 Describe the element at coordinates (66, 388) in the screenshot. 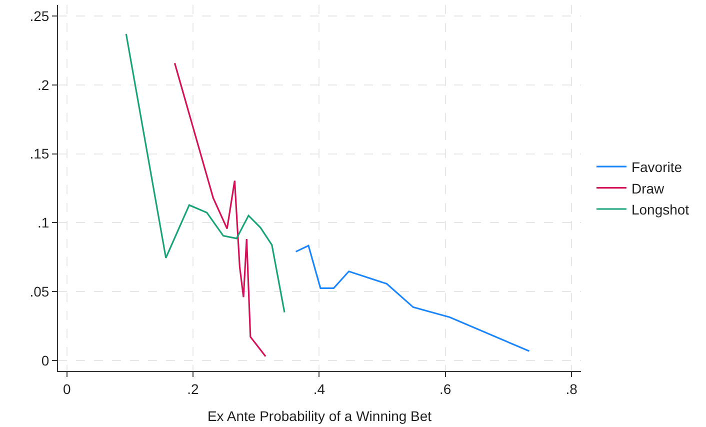

I see `x-tick-label: 0` at that location.